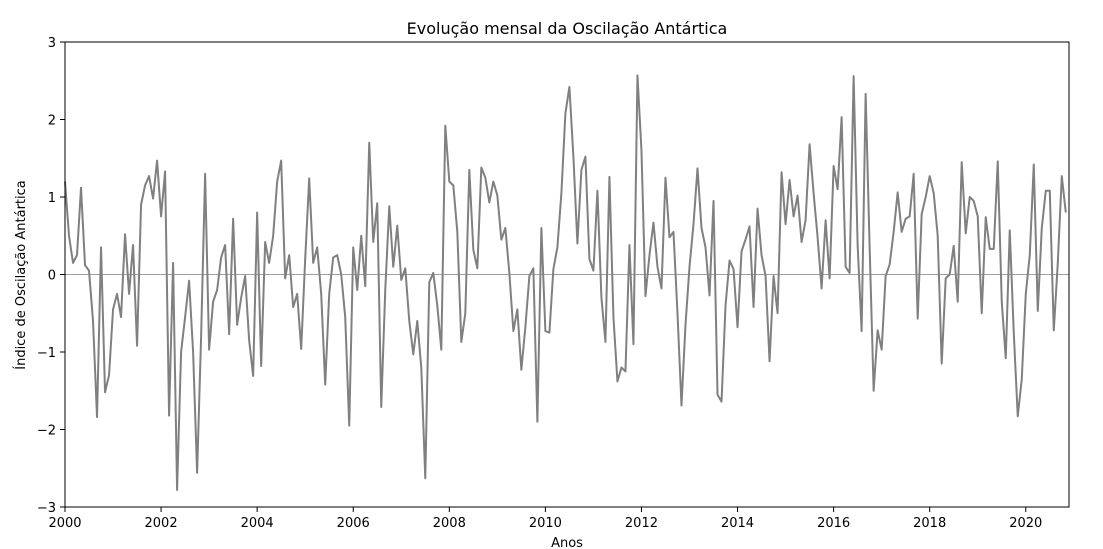  I want to click on y-tick-label-4: 1, so click(52, 198).